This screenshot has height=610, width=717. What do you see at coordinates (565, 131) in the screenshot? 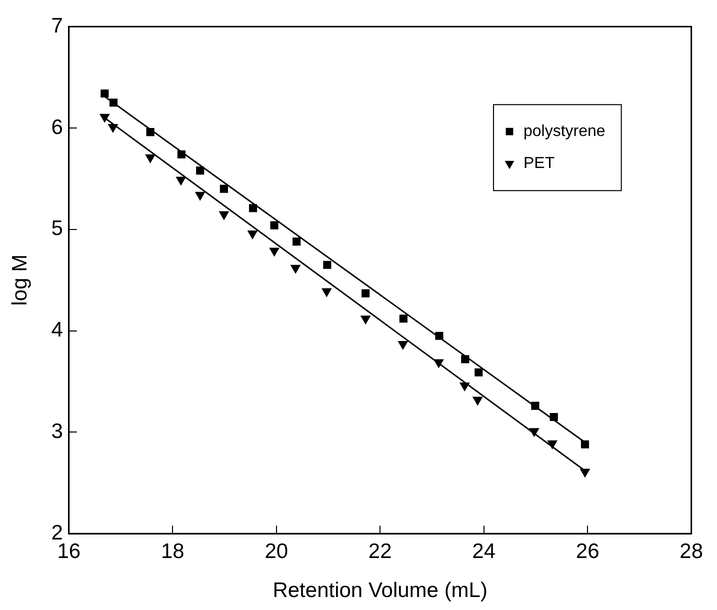
I see `legend-label: polystyrene` at bounding box center [565, 131].